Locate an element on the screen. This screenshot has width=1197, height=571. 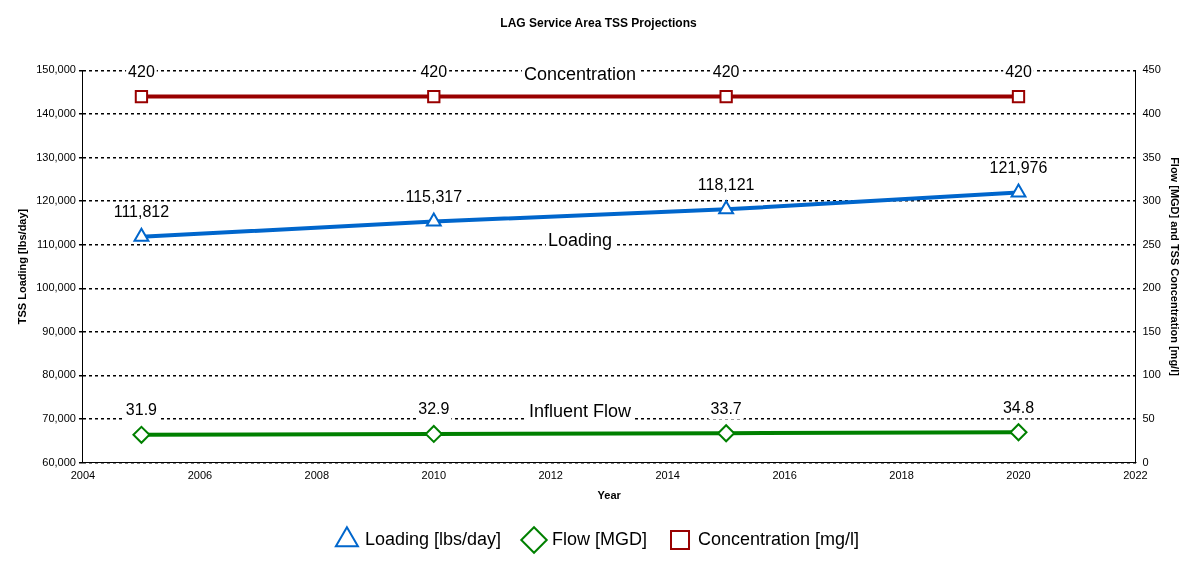
y2-axis-title: Flow [MGD] and TSS Concentration [mg/l] is located at coordinates (1175, 267).